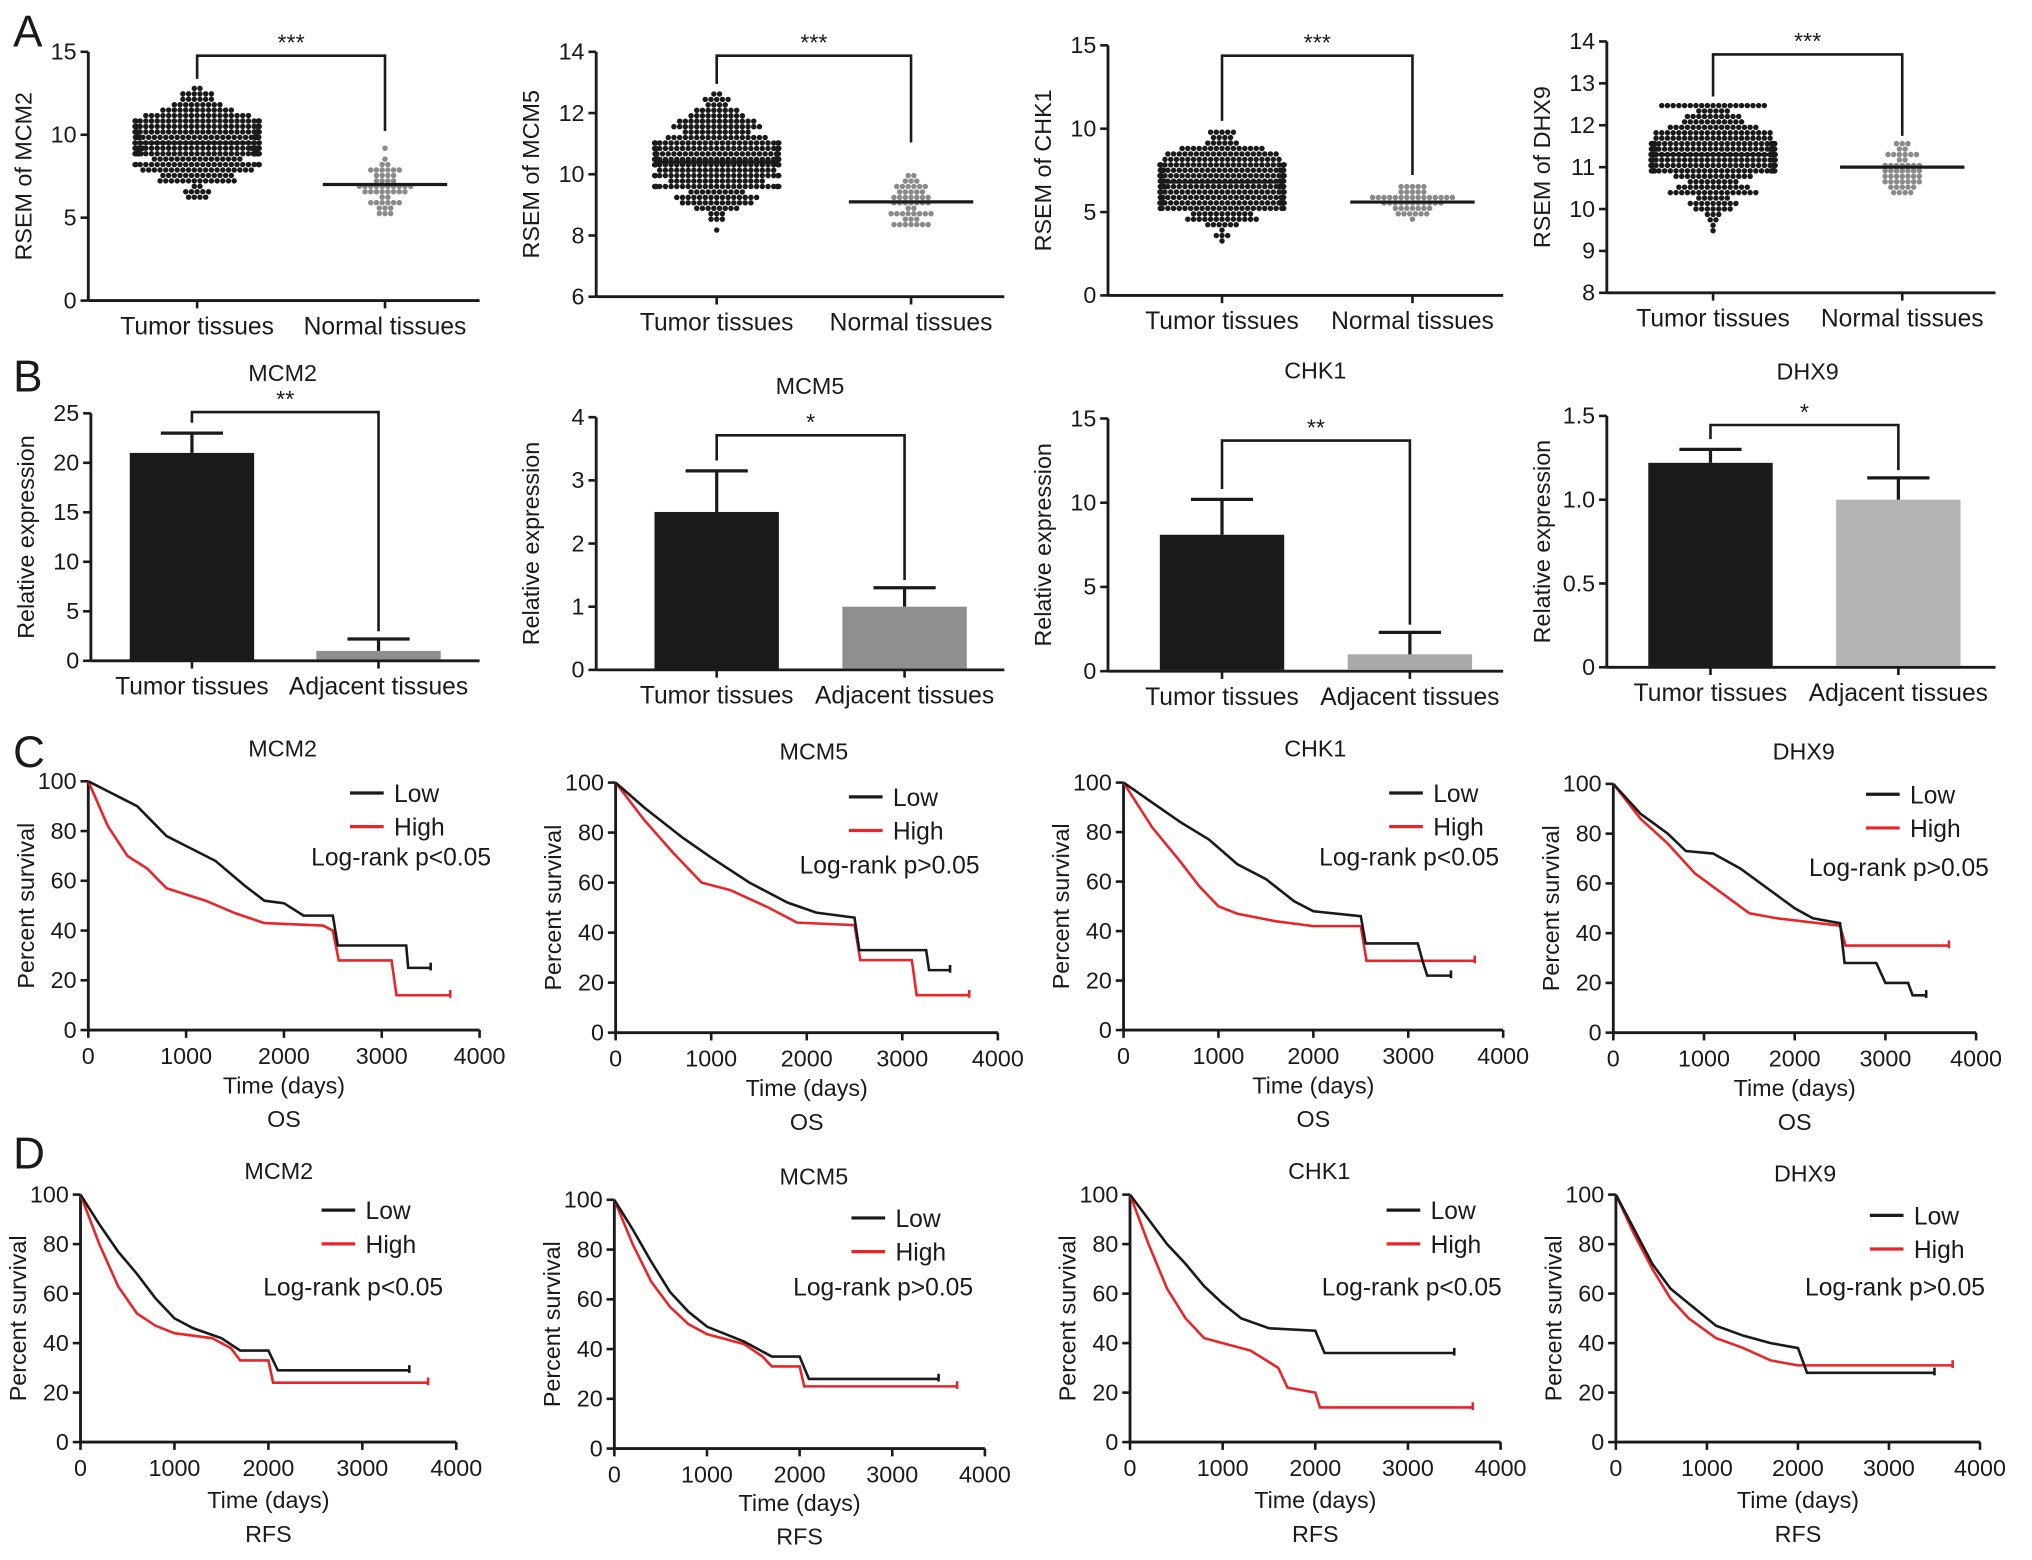 The height and width of the screenshot is (1560, 2032). Describe the element at coordinates (1889, 1468) in the screenshot. I see `x-tick-label: 3000` at that location.